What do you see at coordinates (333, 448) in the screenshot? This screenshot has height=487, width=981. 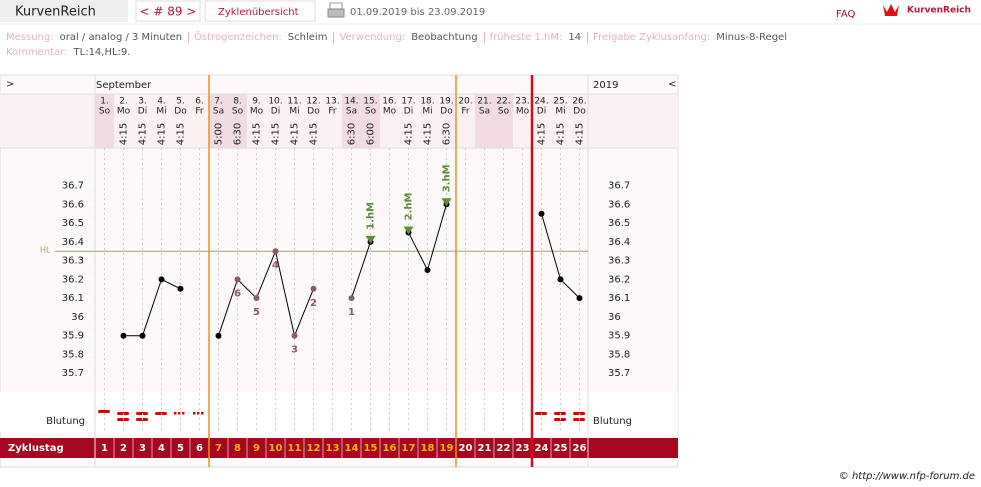 I see `cycle-day: 13` at bounding box center [333, 448].